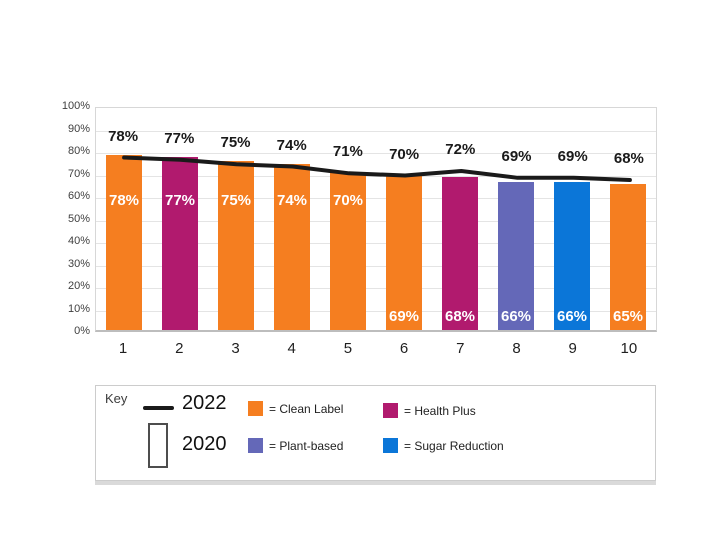  What do you see at coordinates (390, 410) in the screenshot?
I see `legend-swatch-health_plus` at bounding box center [390, 410].